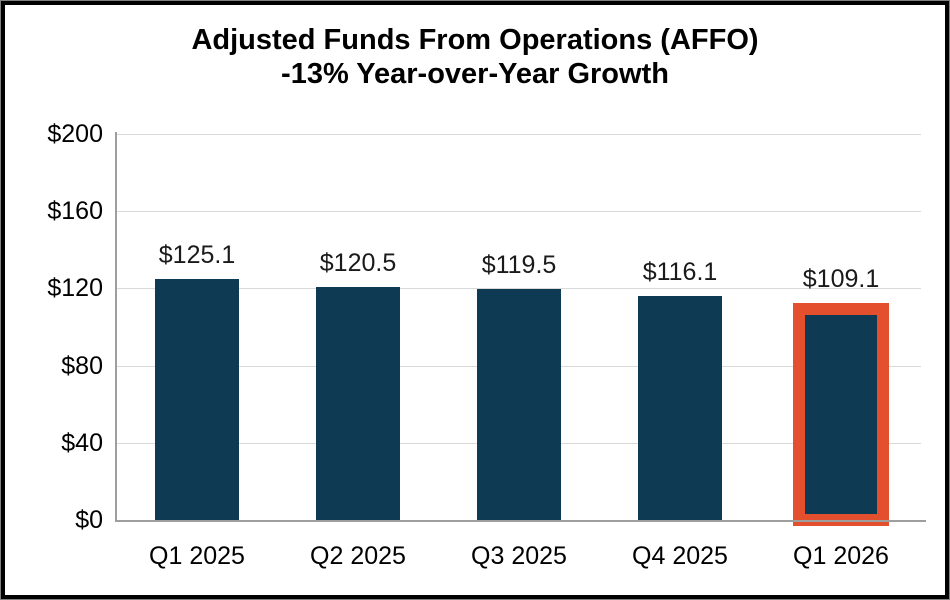 This screenshot has width=950, height=600. Describe the element at coordinates (197, 255) in the screenshot. I see `bar-value-label: $125.1` at that location.